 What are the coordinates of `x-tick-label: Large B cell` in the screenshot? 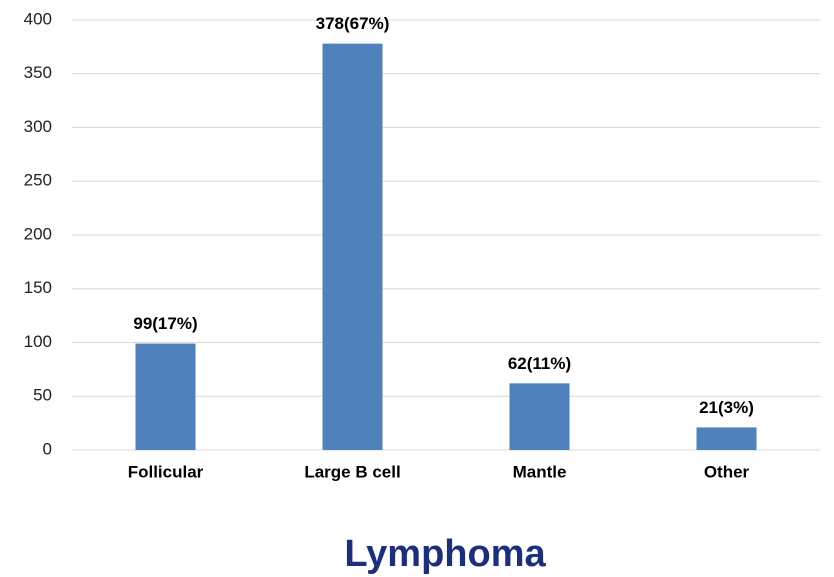 It's located at (352, 471).